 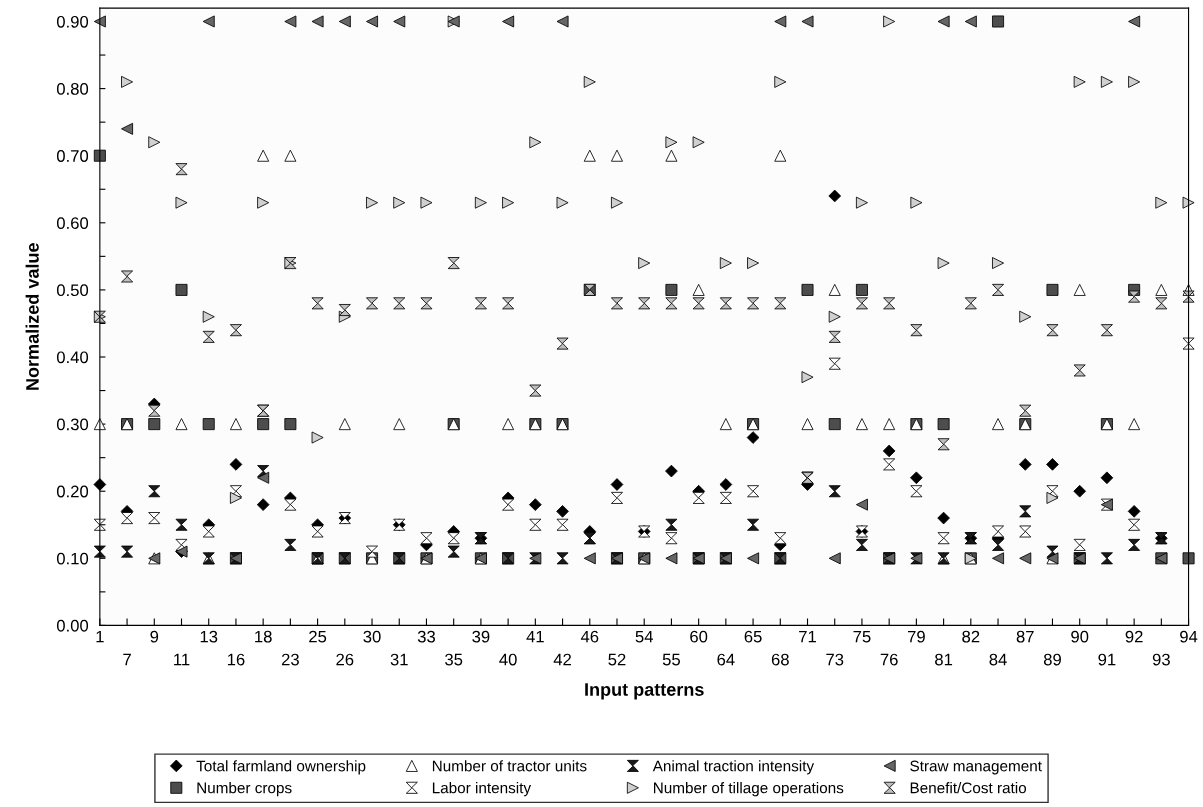 I want to click on x-tick-label: 25, so click(x=318, y=636).